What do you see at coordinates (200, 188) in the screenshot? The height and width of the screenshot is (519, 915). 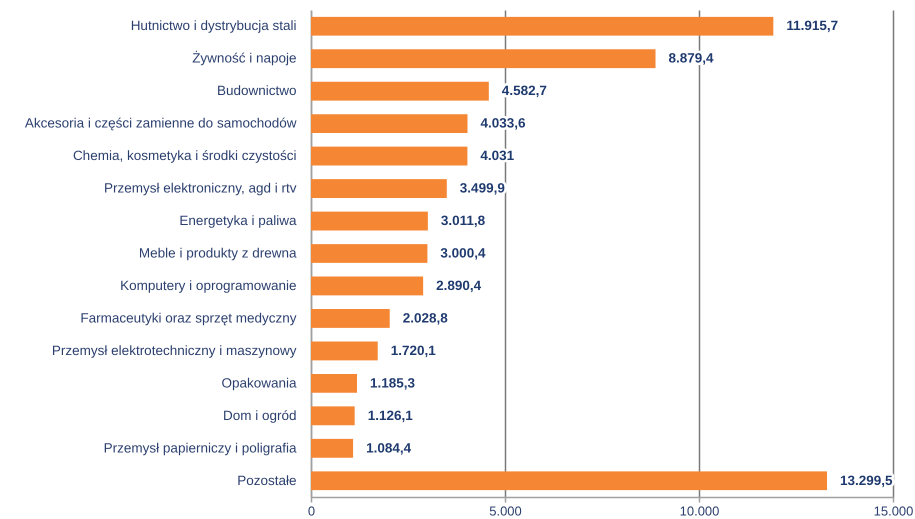 I see `y-tick-label: Przemysł elektroniczny, agd i rtv` at bounding box center [200, 188].